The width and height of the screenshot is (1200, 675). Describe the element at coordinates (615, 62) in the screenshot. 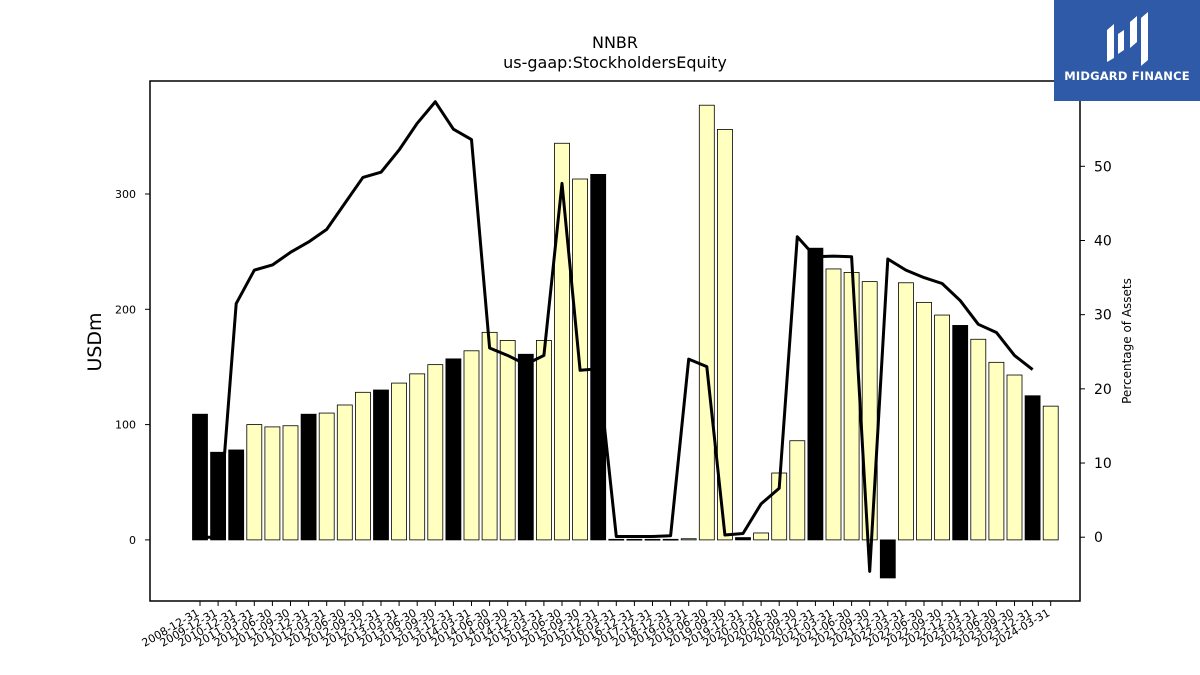

I see `chart-subtitle: us-gaap:StockholdersEquity` at that location.